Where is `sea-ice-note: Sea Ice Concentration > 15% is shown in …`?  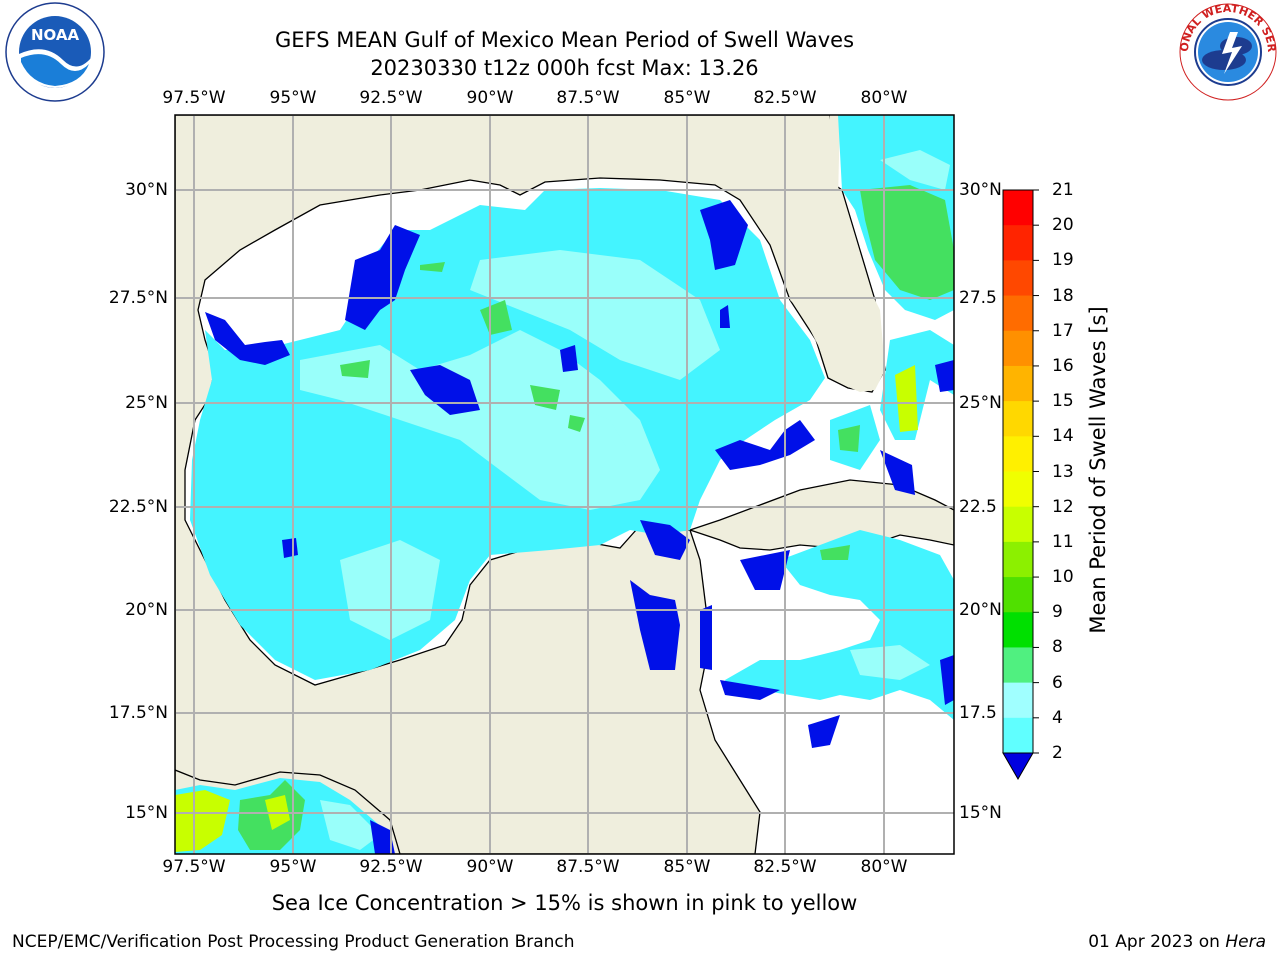
sea-ice-note: Sea Ice Concentration > 15% is shown in … is located at coordinates (564, 903).